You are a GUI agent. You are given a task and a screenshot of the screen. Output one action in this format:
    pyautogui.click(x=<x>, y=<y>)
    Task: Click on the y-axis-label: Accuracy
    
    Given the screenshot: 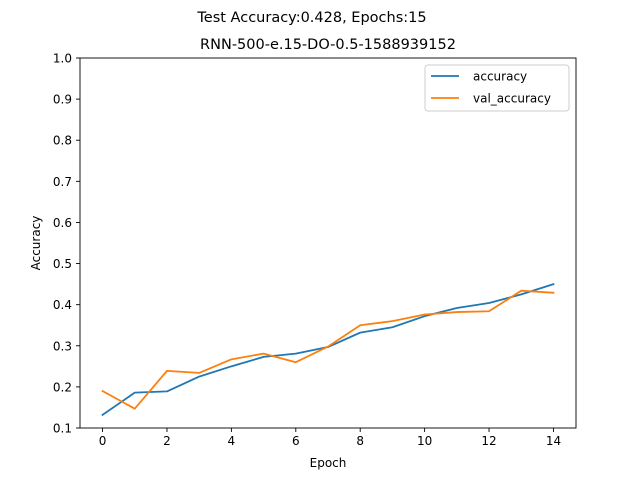 What is the action you would take?
    pyautogui.click(x=36, y=243)
    